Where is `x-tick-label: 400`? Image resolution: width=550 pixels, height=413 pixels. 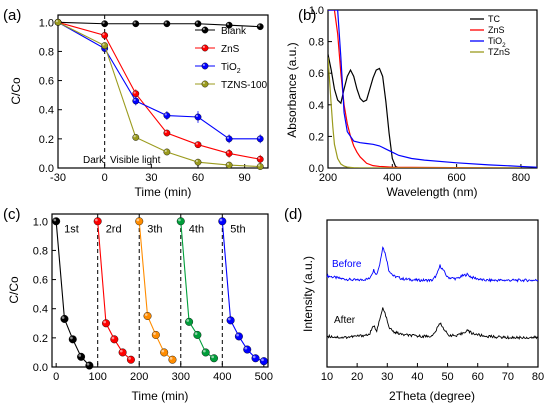 x-tick-label: 400 is located at coordinates (392, 178).